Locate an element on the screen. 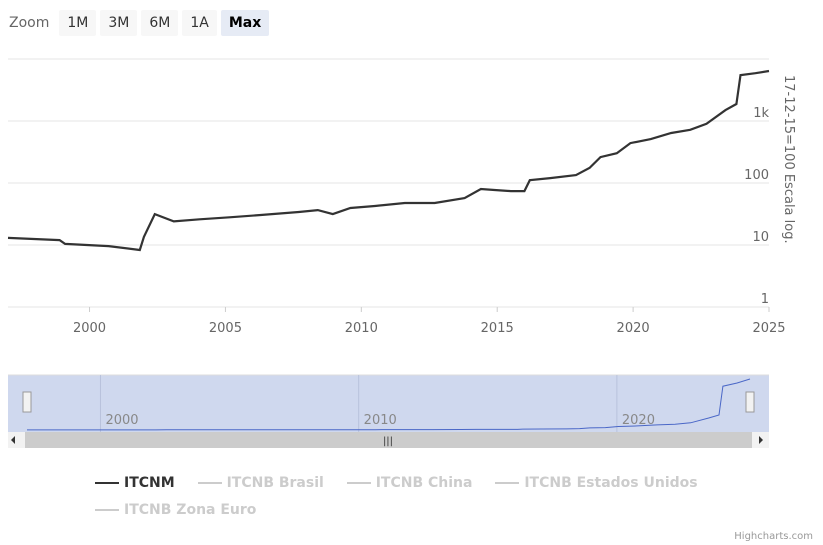  x-tick-label: 2025 is located at coordinates (768, 328).